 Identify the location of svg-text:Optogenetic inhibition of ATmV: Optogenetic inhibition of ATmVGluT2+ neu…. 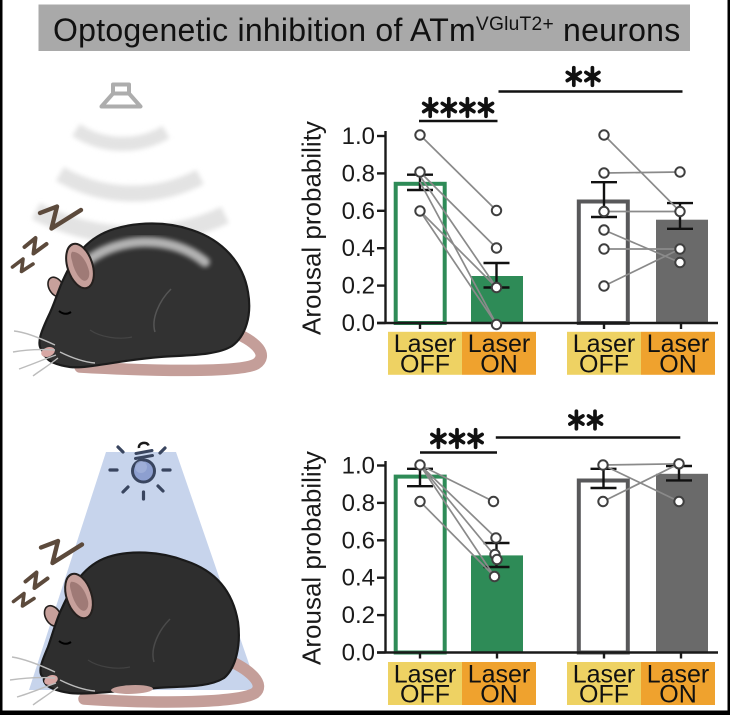
(366, 30).